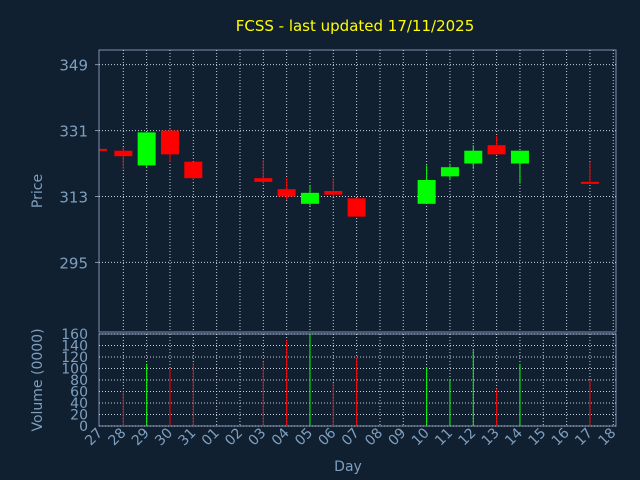 The height and width of the screenshot is (480, 640). What do you see at coordinates (421, 437) in the screenshot?
I see `x-tick-label: 10` at bounding box center [421, 437].